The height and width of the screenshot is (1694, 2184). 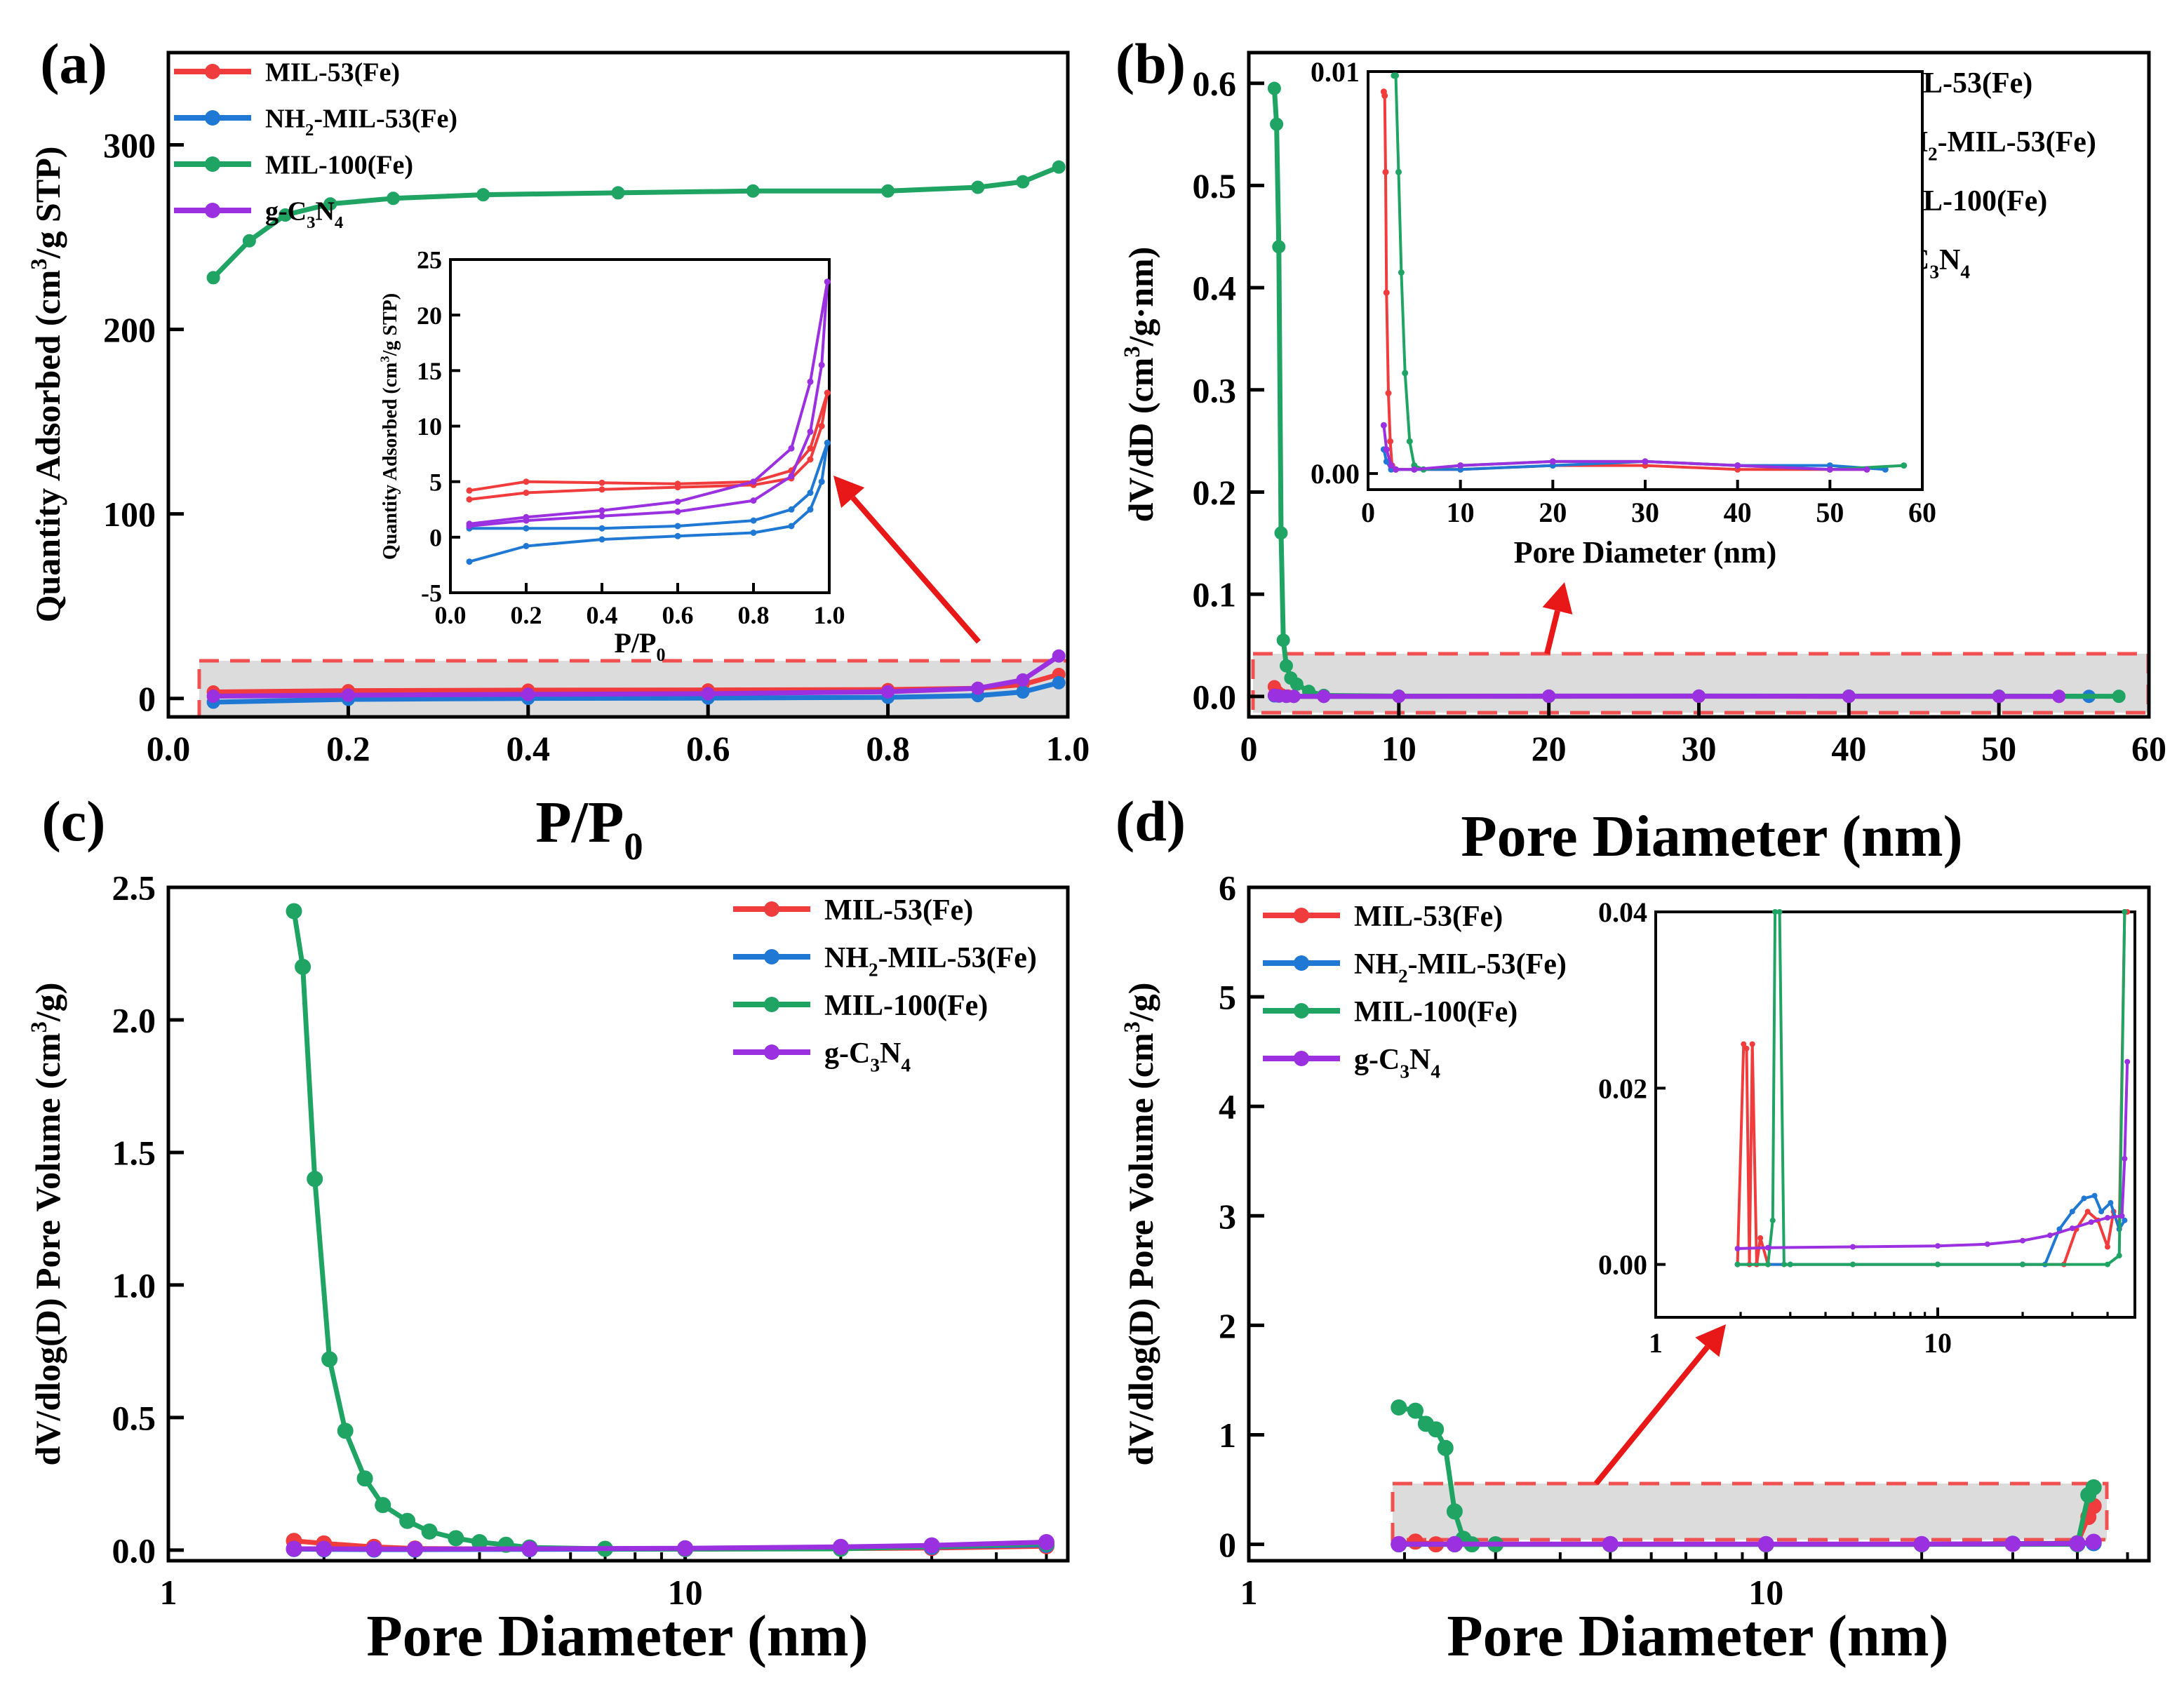 I want to click on y-tick-label-5: 20, so click(x=429, y=316).